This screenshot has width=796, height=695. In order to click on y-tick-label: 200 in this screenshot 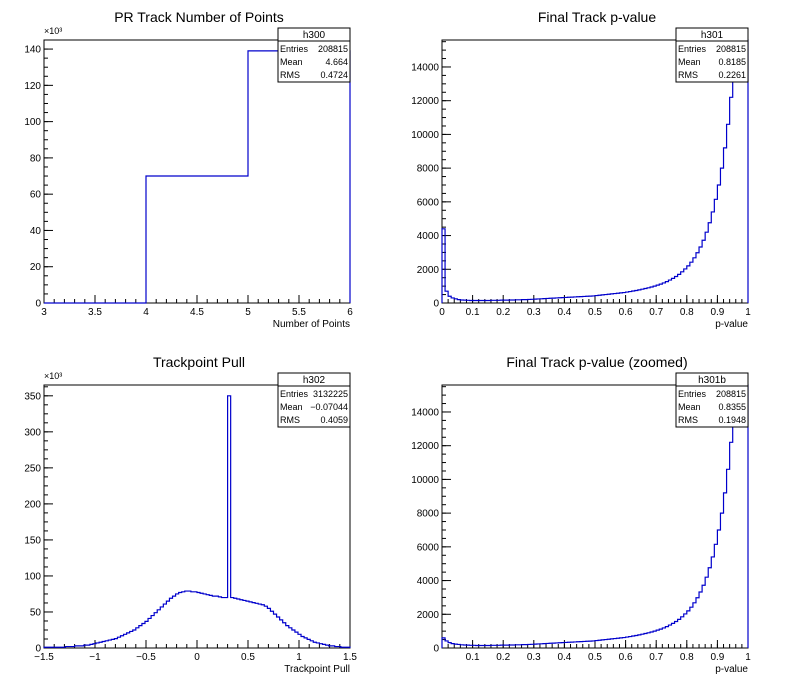, I will do `click(32, 504)`.